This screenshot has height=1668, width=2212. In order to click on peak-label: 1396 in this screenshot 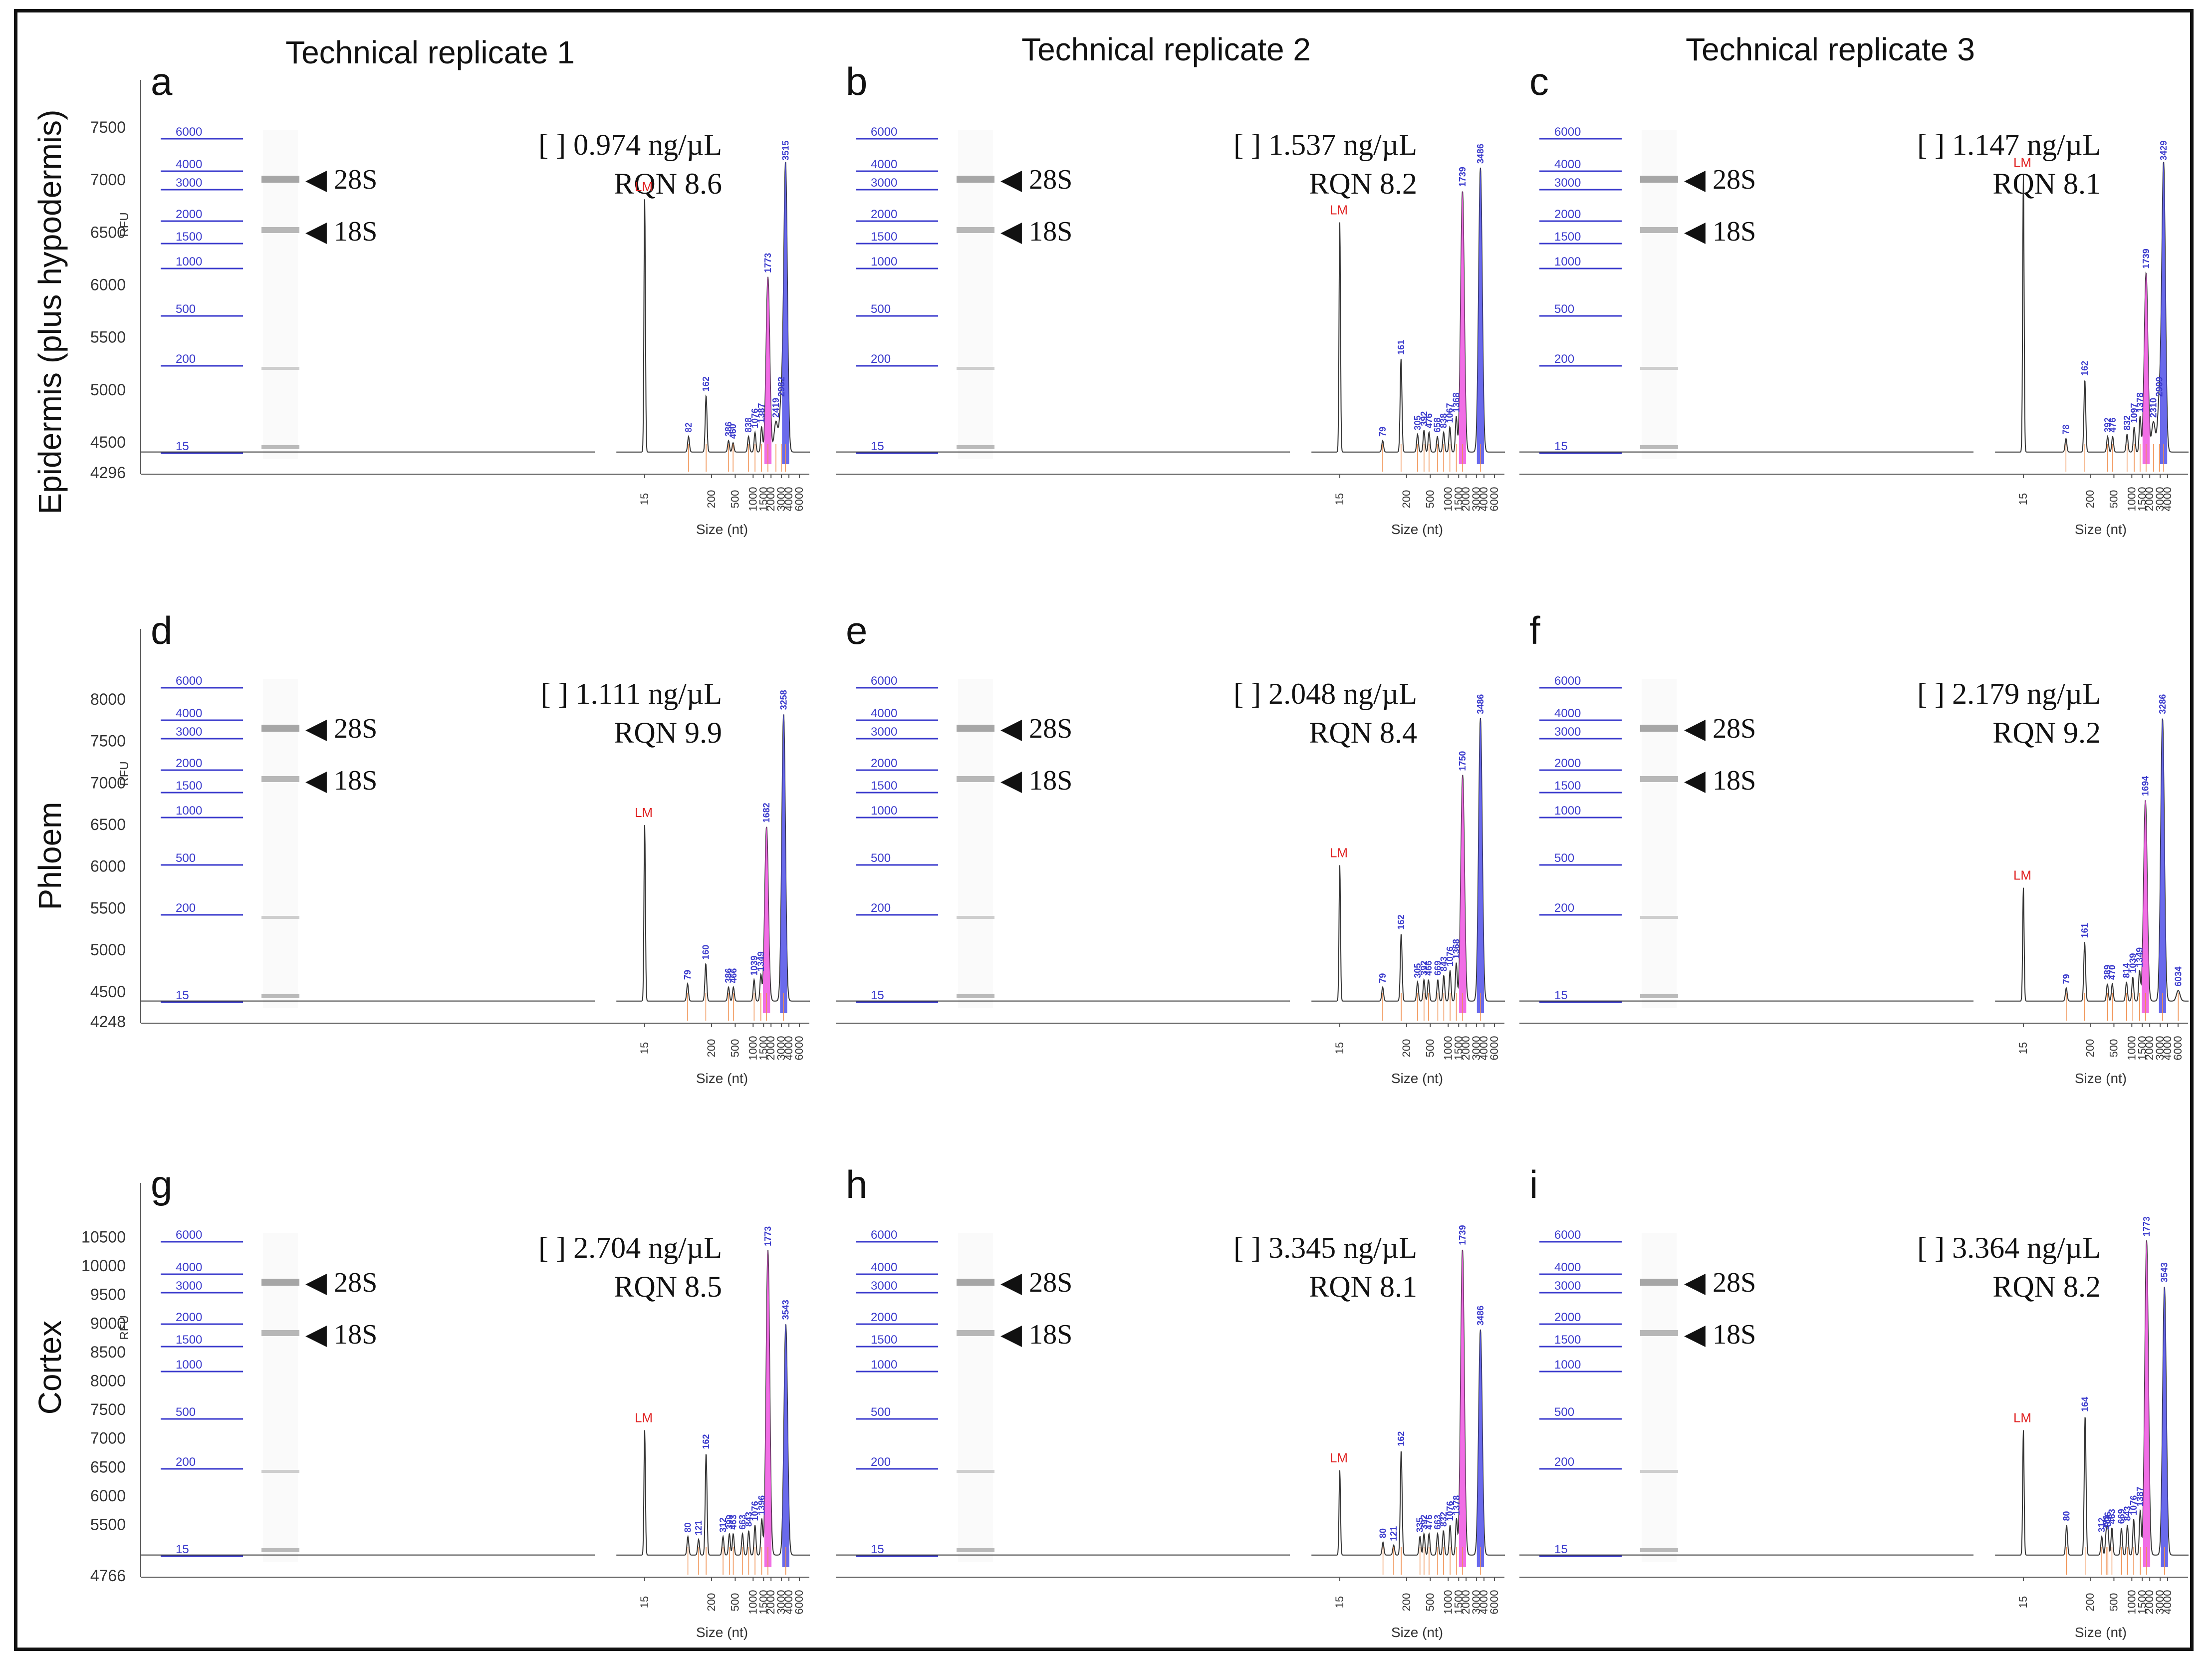, I will do `click(762, 1505)`.